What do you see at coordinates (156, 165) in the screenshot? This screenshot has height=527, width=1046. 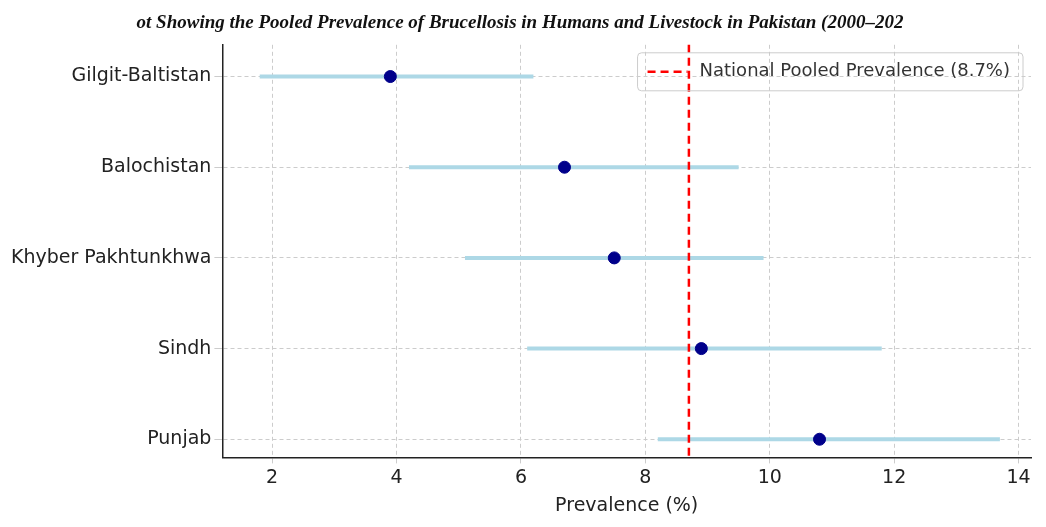 I see `y-tick-label: Balochistan` at bounding box center [156, 165].